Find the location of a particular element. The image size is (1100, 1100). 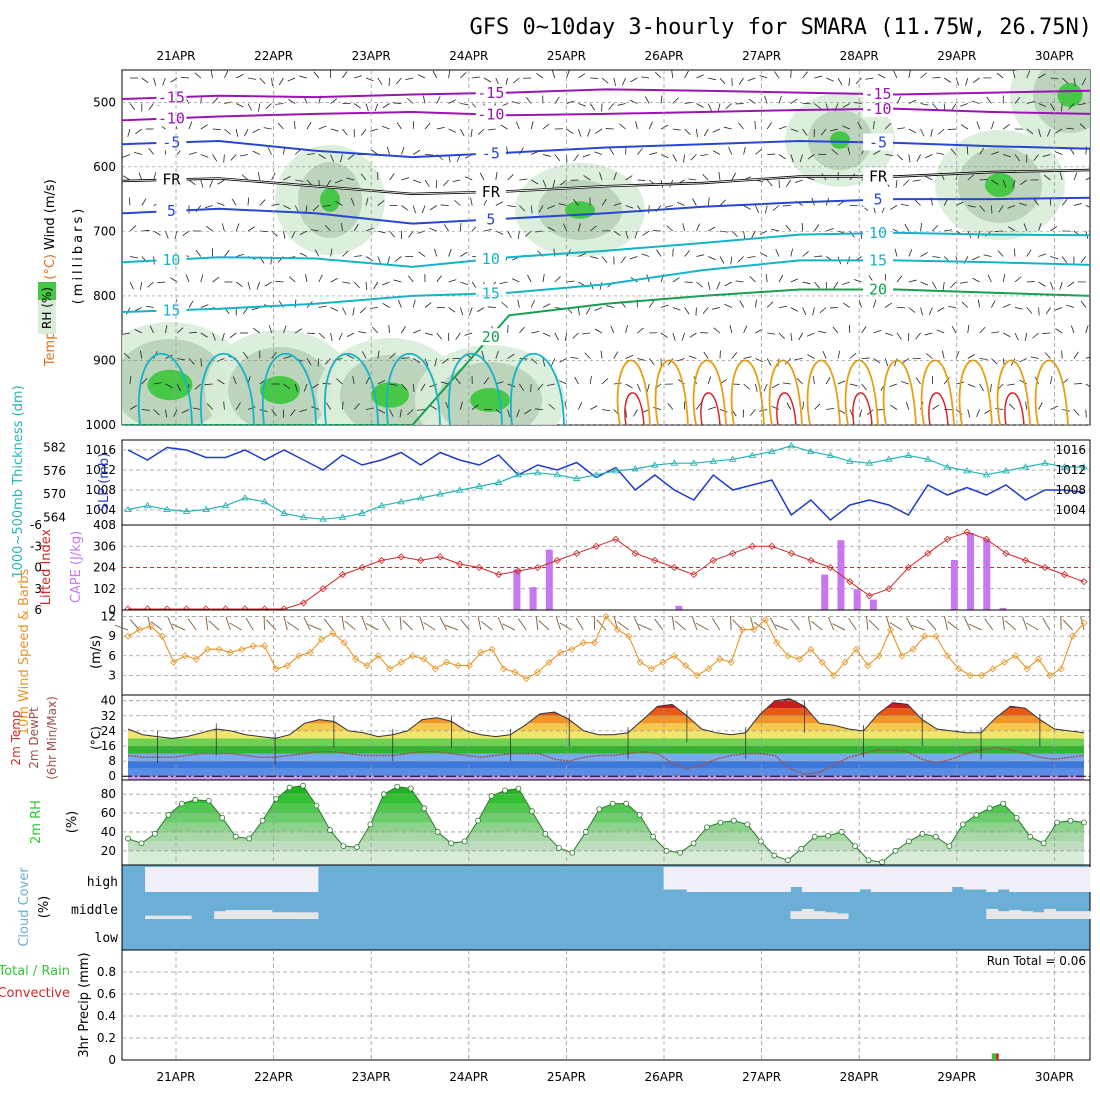

contour-label: 10 is located at coordinates (878, 233).